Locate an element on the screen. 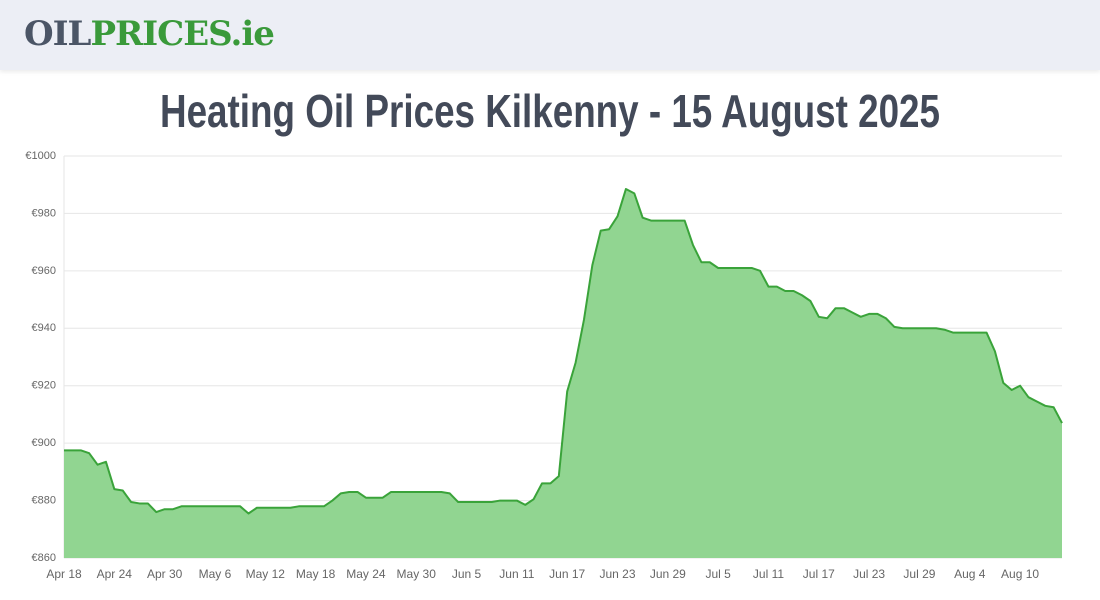 The width and height of the screenshot is (1100, 600). x-tick-label: Jul 17 is located at coordinates (819, 574).